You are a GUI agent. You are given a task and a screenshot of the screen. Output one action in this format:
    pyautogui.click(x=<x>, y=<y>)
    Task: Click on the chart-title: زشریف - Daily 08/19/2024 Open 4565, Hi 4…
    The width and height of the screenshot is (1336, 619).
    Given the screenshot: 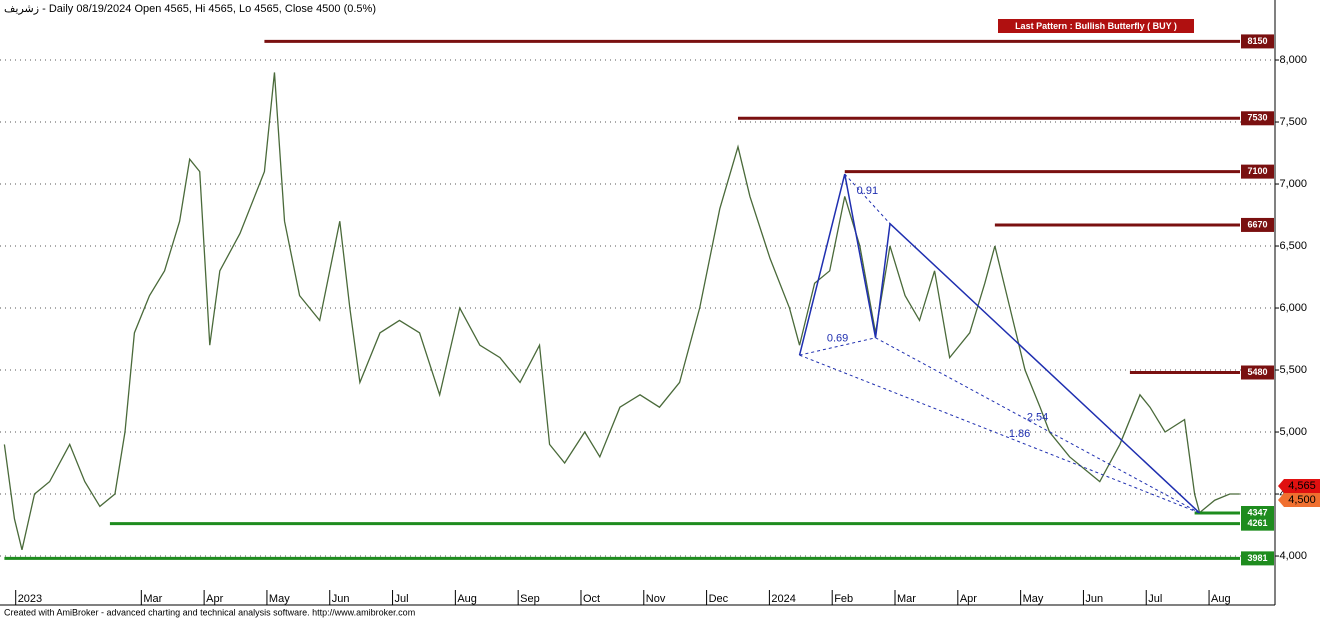 What is the action you would take?
    pyautogui.click(x=190, y=9)
    